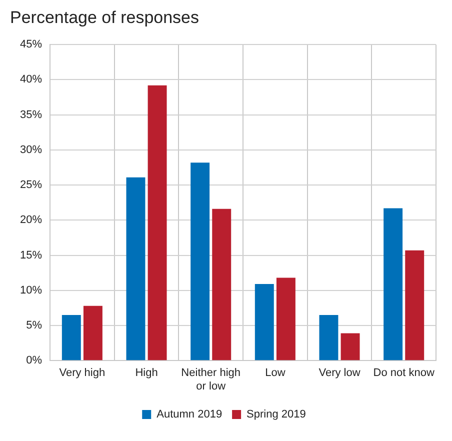  What do you see at coordinates (31, 114) in the screenshot?
I see `y-tick-label: 35%` at bounding box center [31, 114].